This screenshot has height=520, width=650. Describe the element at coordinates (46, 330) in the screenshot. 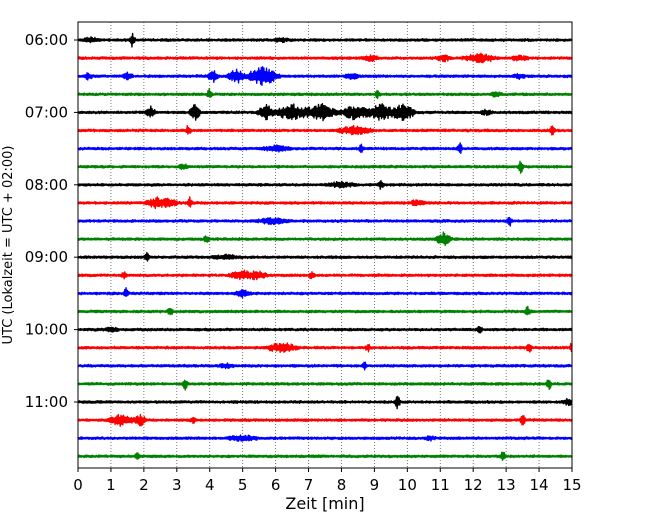

I see `y-tick-label-10:00: 10:00` at that location.